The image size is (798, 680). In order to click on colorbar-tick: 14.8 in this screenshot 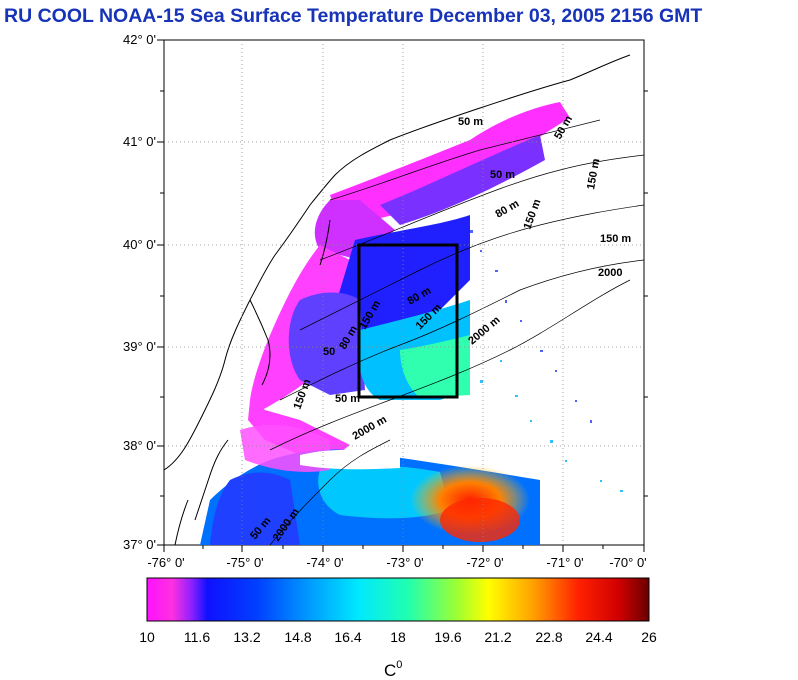, I will do `click(297, 637)`.